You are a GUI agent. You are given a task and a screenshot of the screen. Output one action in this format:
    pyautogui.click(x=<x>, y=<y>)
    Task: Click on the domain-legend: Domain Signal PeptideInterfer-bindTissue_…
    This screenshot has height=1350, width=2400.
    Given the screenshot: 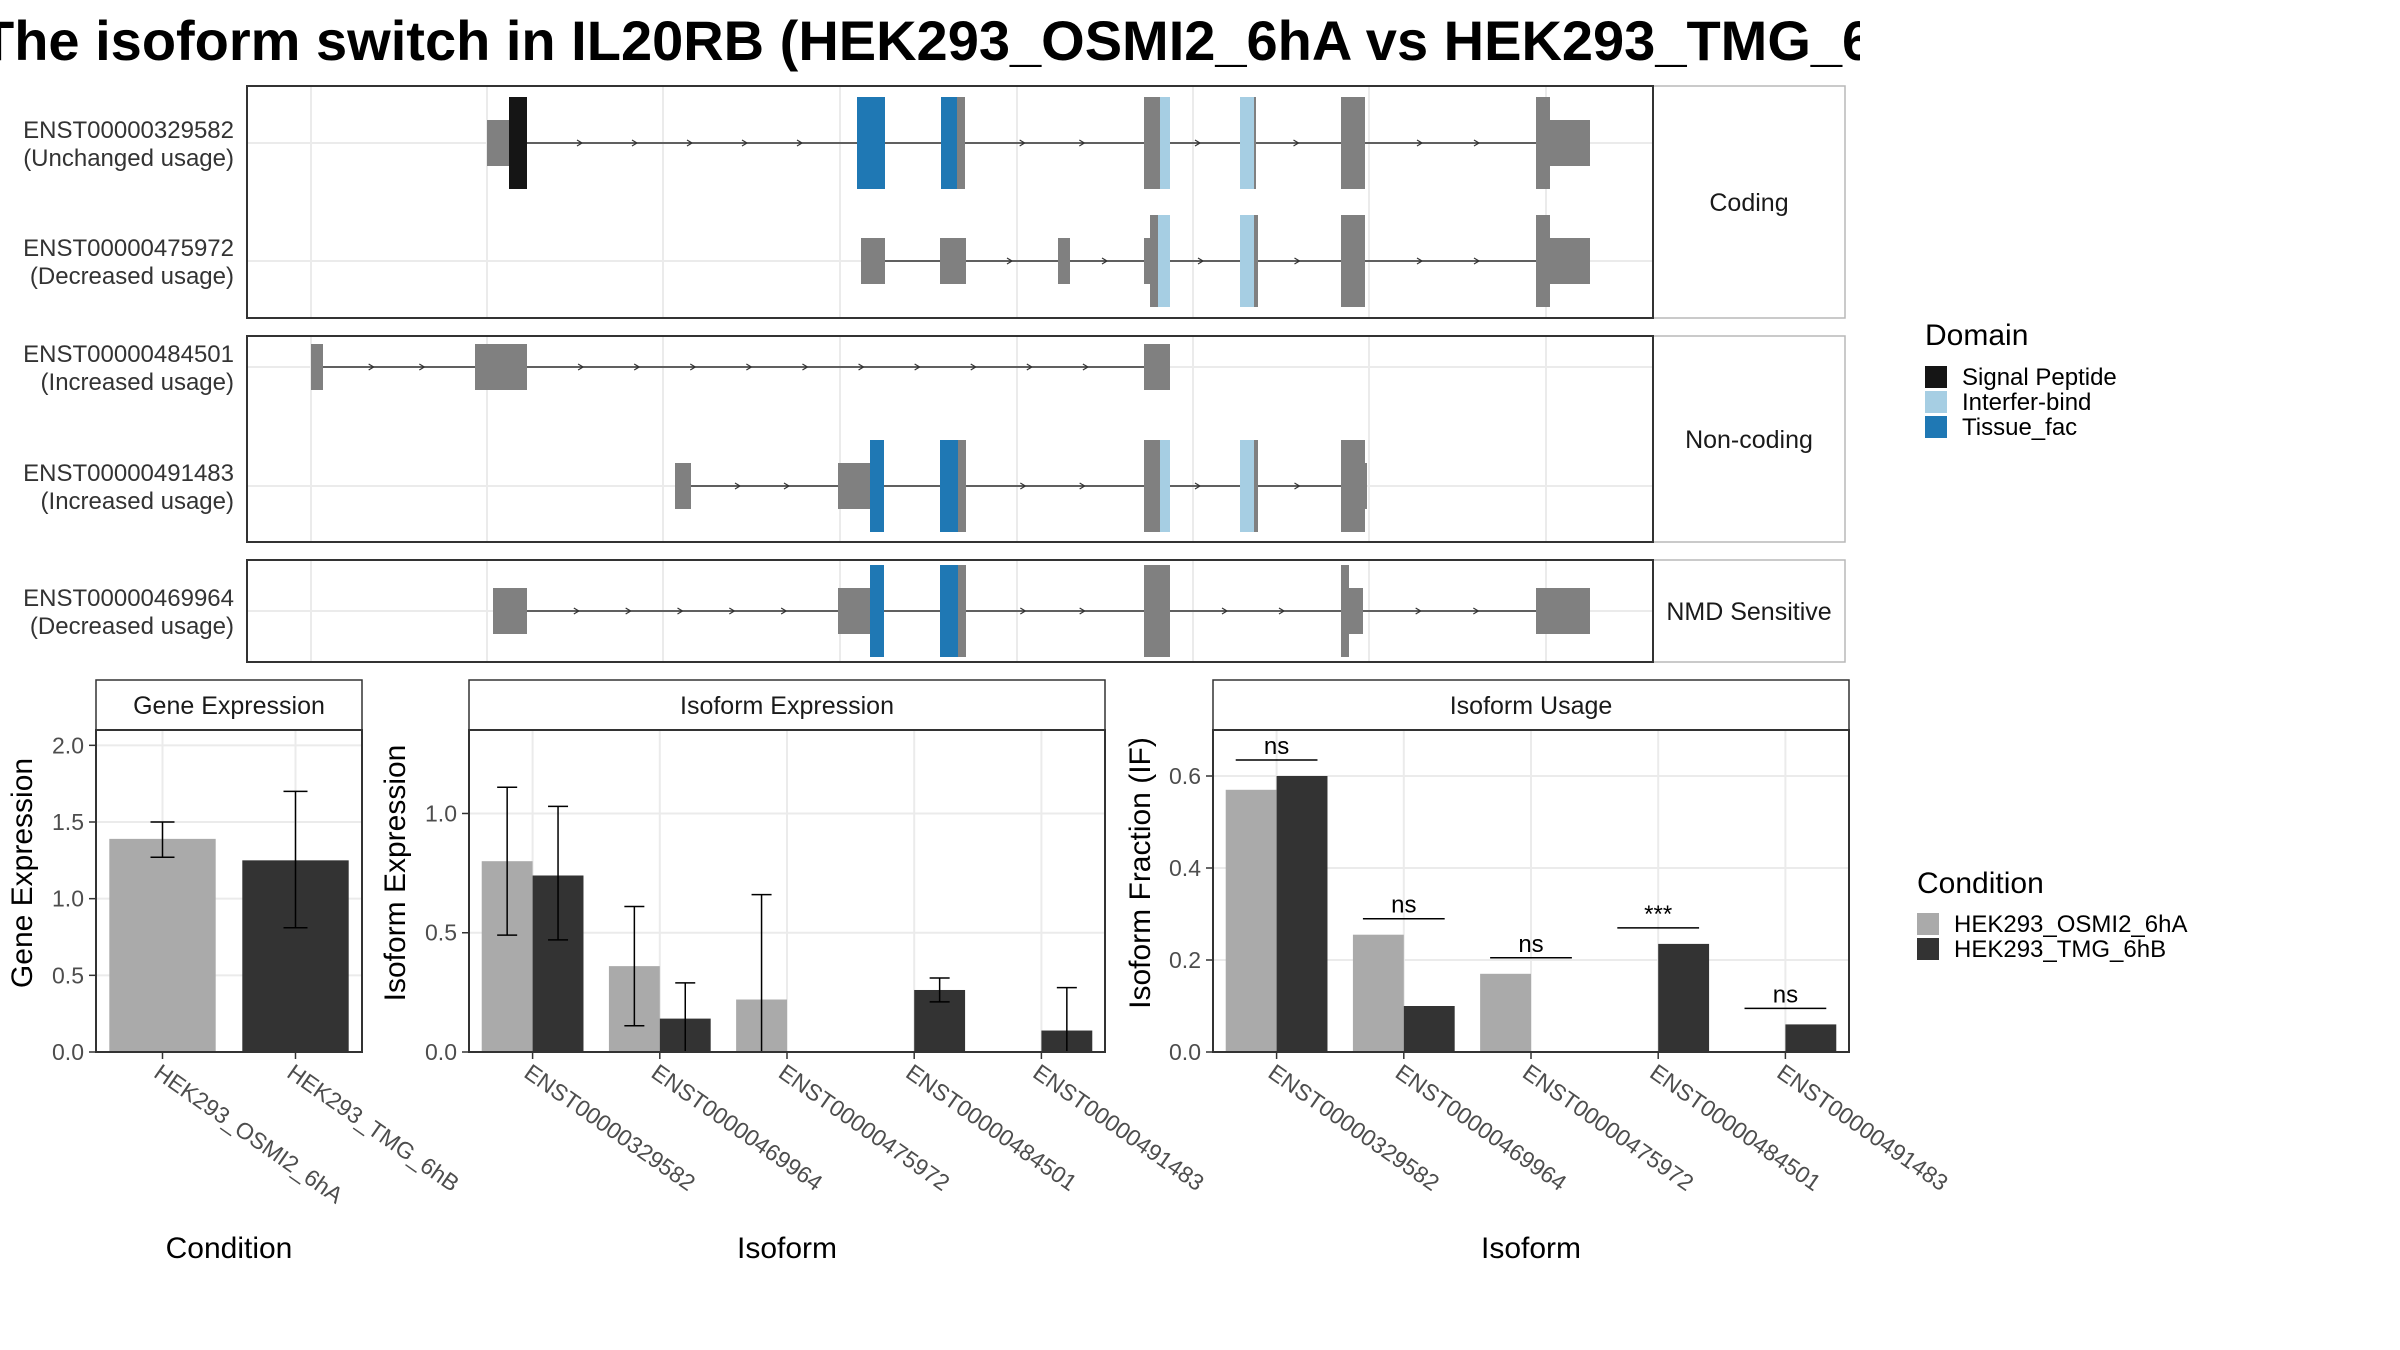 What is the action you would take?
    pyautogui.click(x=2021, y=380)
    